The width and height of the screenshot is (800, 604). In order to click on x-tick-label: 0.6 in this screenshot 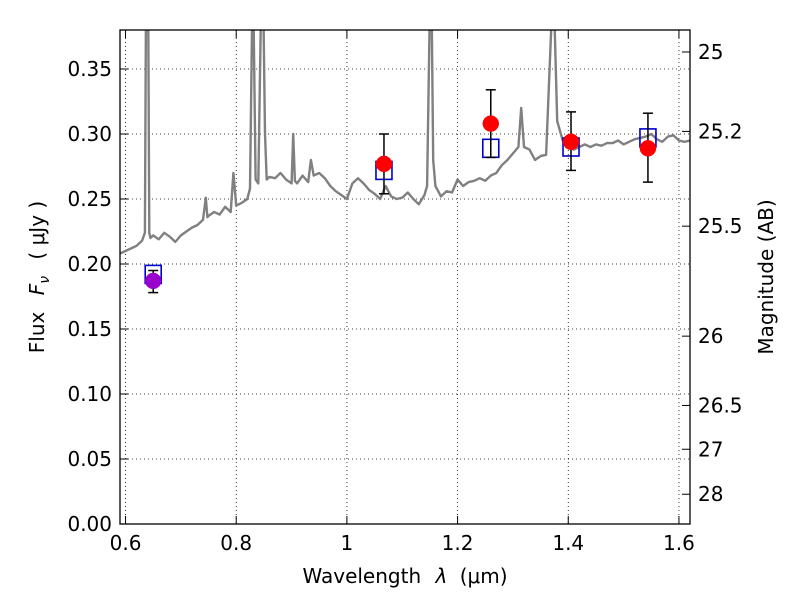, I will do `click(126, 543)`.